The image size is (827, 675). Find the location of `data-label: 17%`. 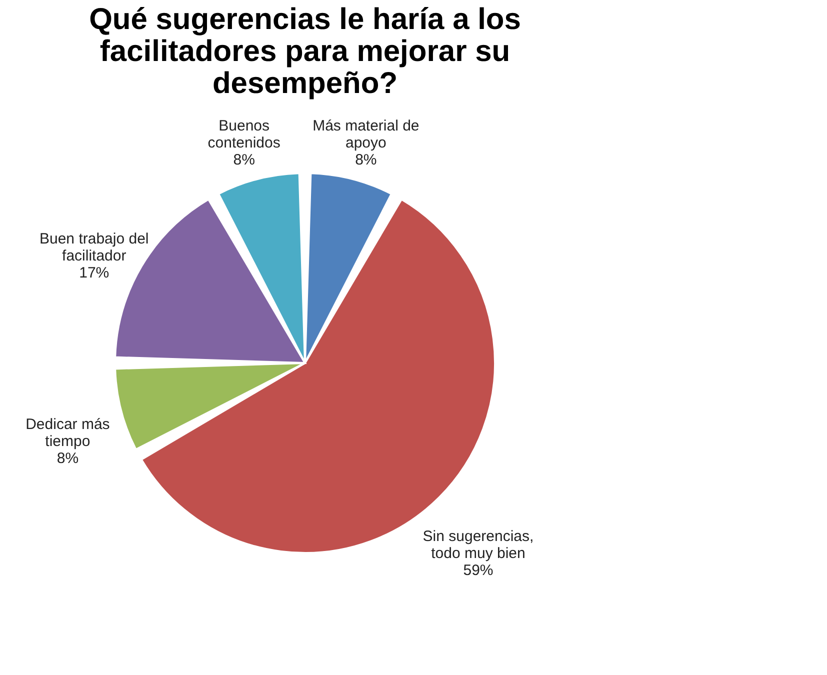

data-label: 17% is located at coordinates (94, 273).